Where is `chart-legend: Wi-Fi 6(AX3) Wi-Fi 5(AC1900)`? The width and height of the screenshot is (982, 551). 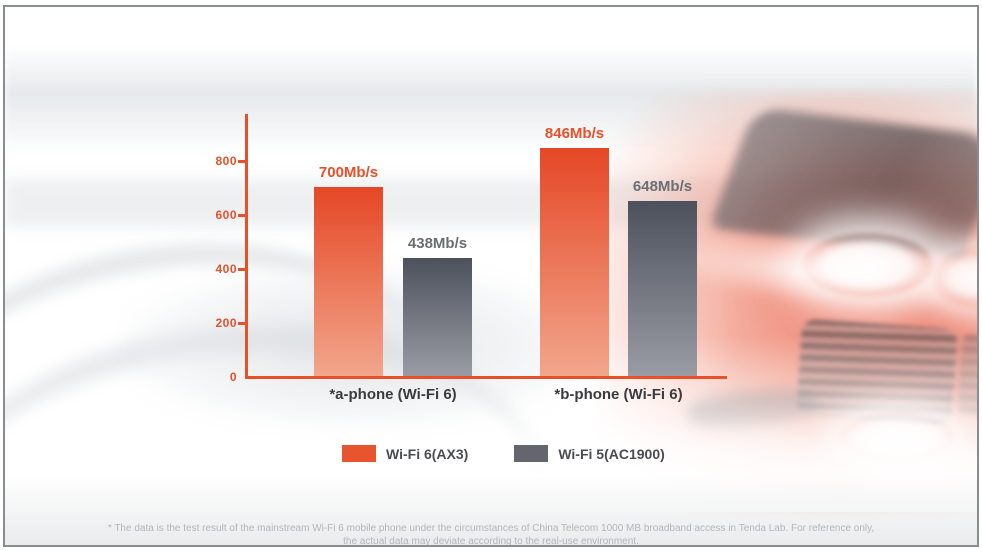
chart-legend: Wi-Fi 6(AX3) Wi-Fi 5(AC1900) is located at coordinates (503, 453).